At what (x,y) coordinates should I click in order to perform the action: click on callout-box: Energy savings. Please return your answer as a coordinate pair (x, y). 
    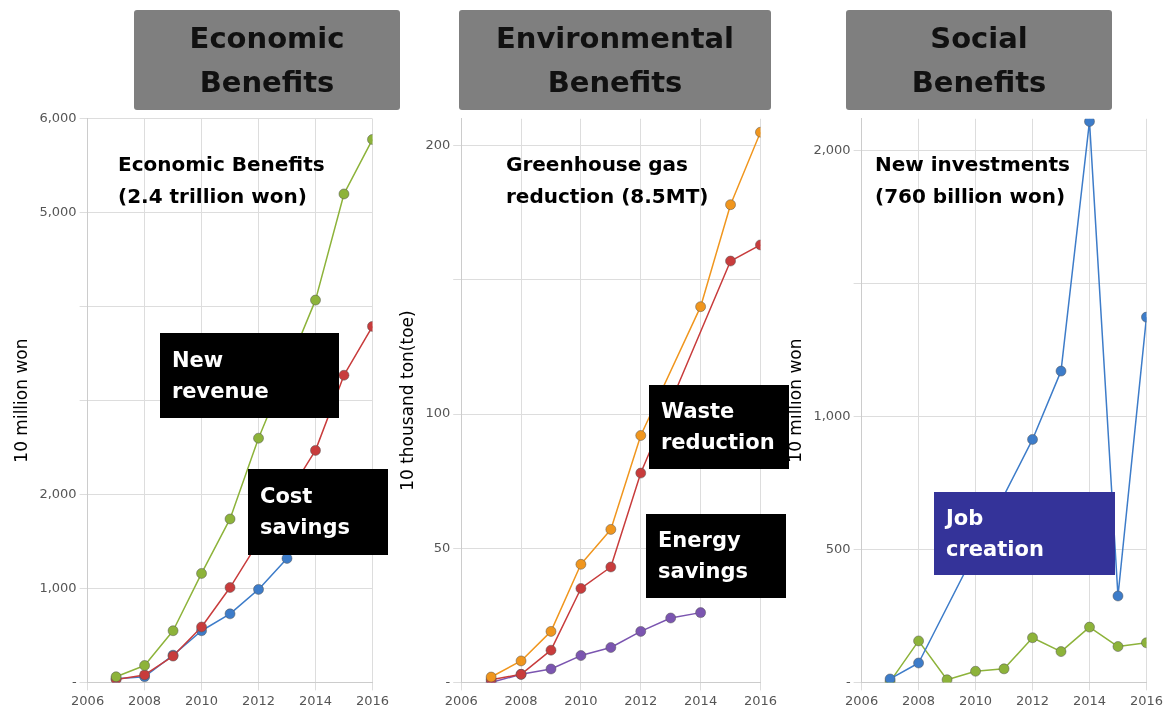
    Looking at the image, I should click on (716, 556).